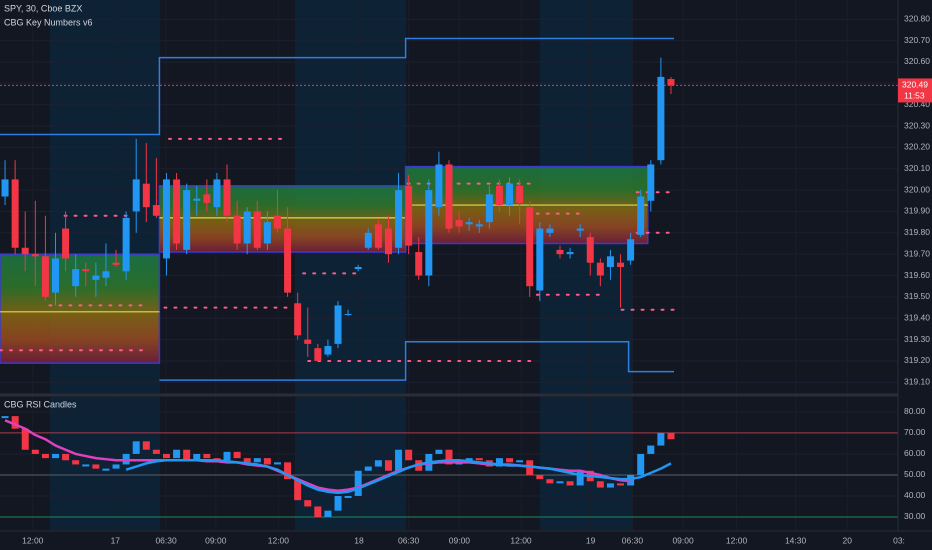 This screenshot has width=932, height=550. What do you see at coordinates (917, 232) in the screenshot?
I see `y-tick-label: 319.80` at bounding box center [917, 232].